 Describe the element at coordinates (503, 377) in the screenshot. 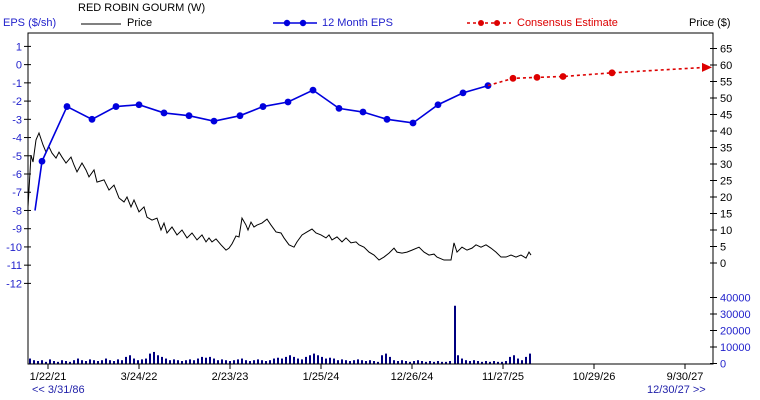

I see `date-axis-tick-label: 11/27/25` at that location.